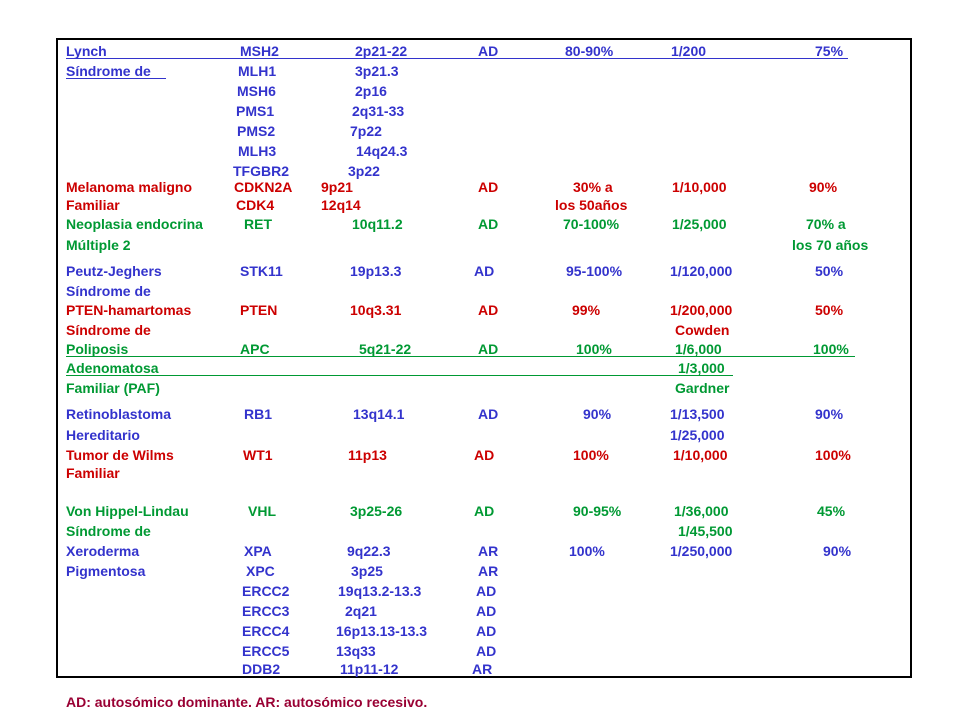  I want to click on table-row: Tumor de Wilms WT1 11p13 AD 100% 1/10,000 100%, so click(480, 455).